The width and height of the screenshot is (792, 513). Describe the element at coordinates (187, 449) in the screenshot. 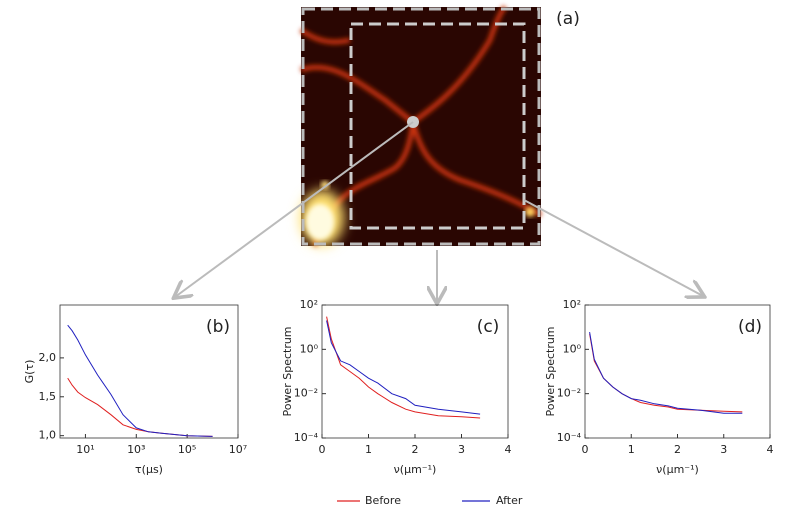

I see `x-tick-label: 10⁵` at that location.